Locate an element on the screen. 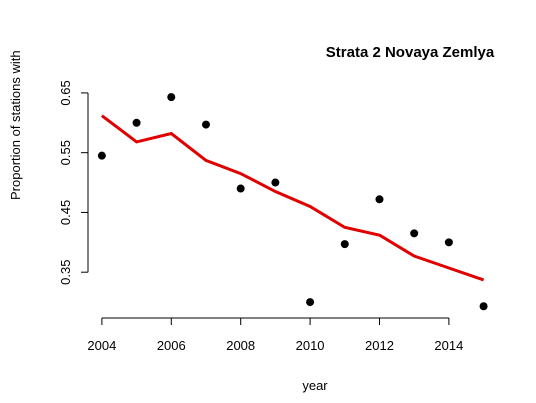  y-tick-label: 0.45 is located at coordinates (65, 212).